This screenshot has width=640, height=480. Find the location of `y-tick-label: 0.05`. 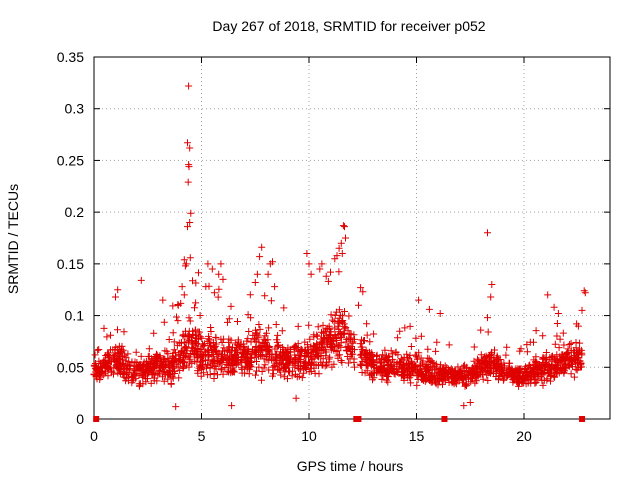

y-tick-label: 0.05 is located at coordinates (70, 367).